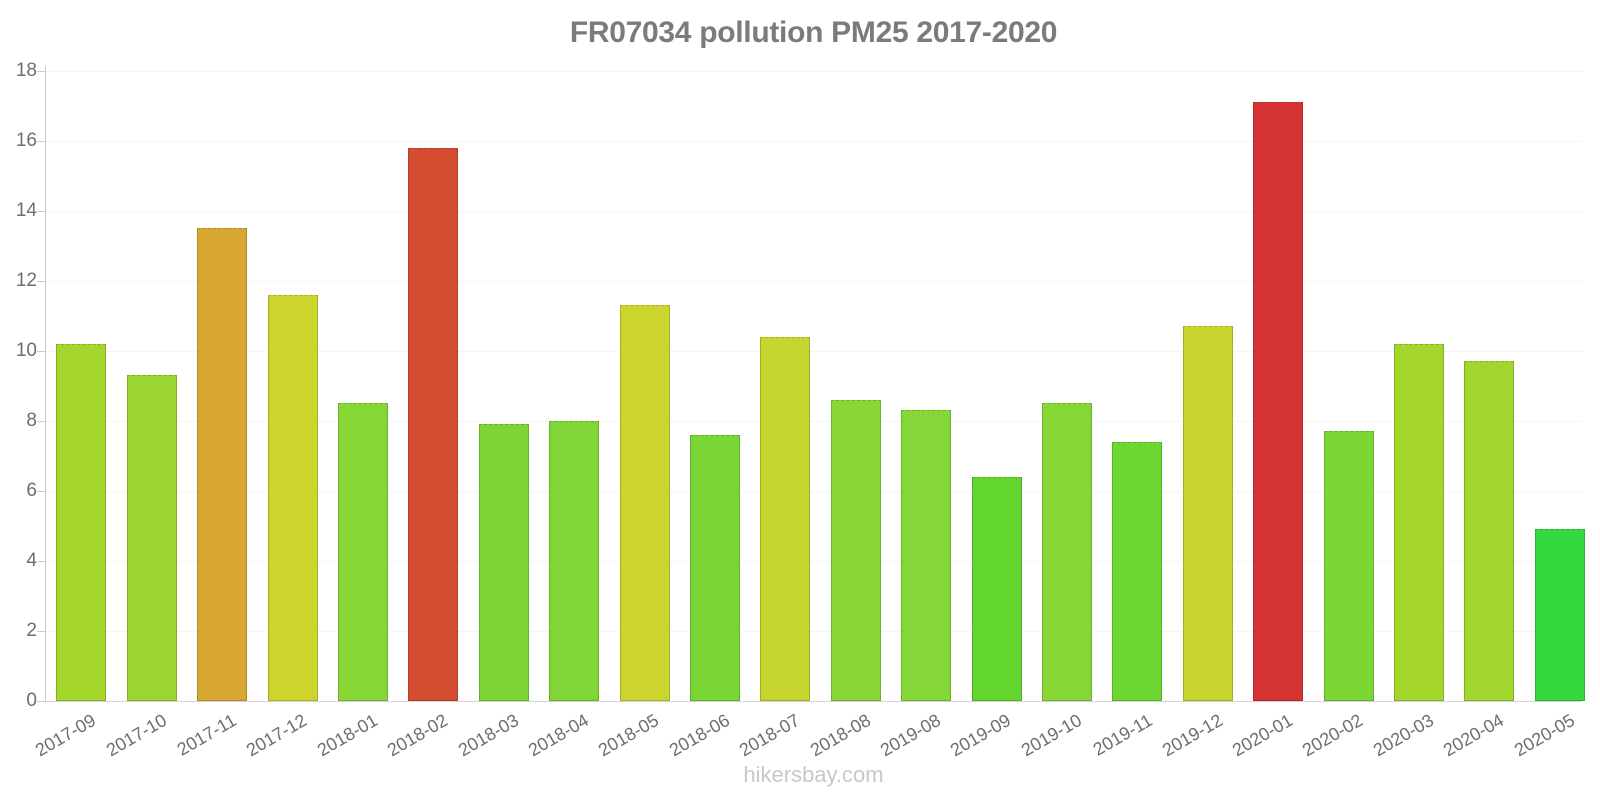 The image size is (1600, 800). What do you see at coordinates (629, 735) in the screenshot?
I see `x-axis-label-2018-05: 2018-05` at bounding box center [629, 735].